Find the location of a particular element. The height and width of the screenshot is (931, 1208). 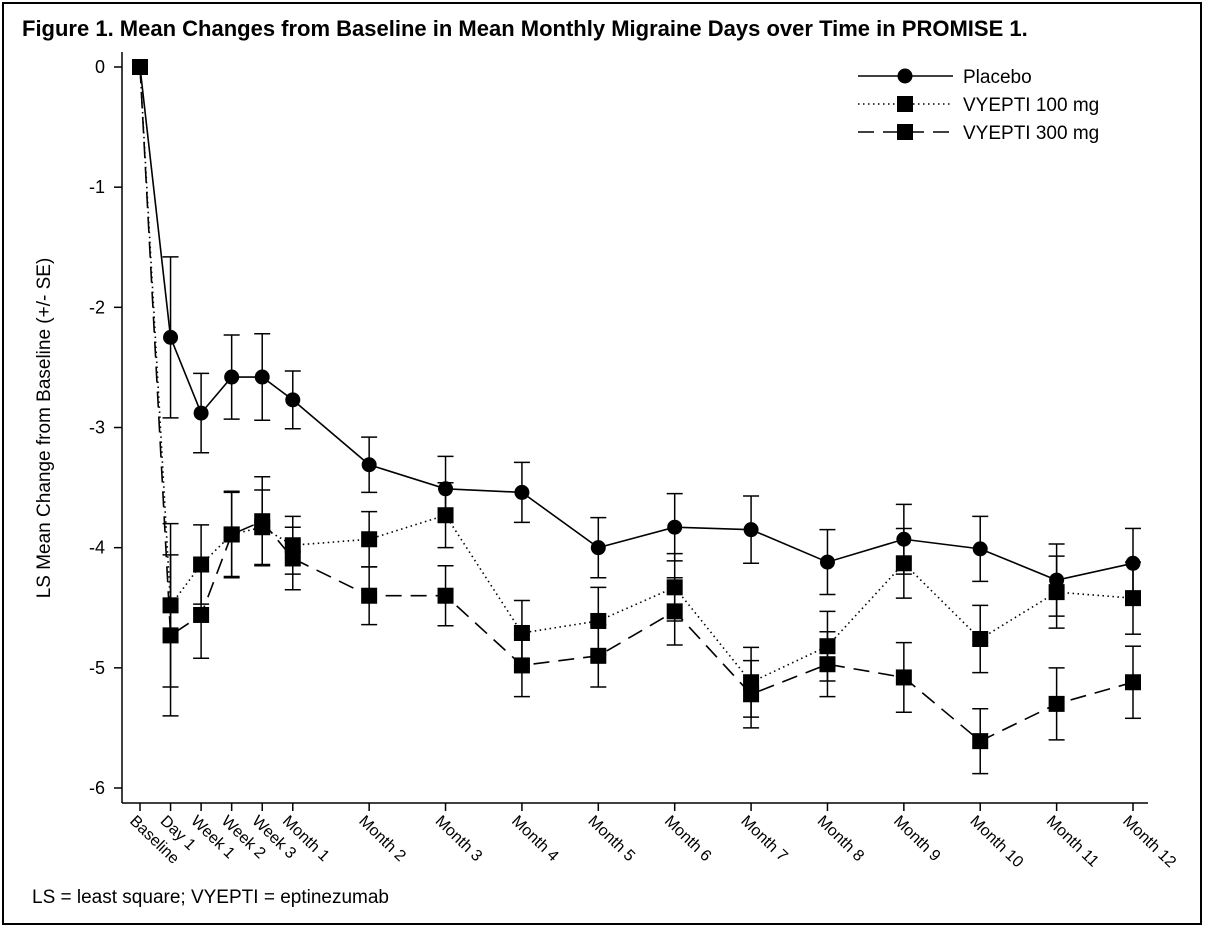

x-tick-label: Month 3 is located at coordinates (458, 839).